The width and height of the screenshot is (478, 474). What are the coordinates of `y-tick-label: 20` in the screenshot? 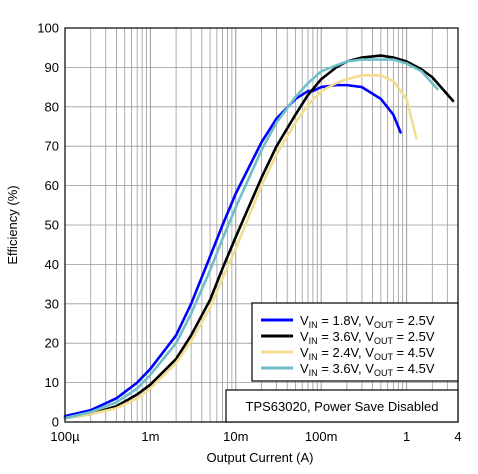 It's located at (52, 343).